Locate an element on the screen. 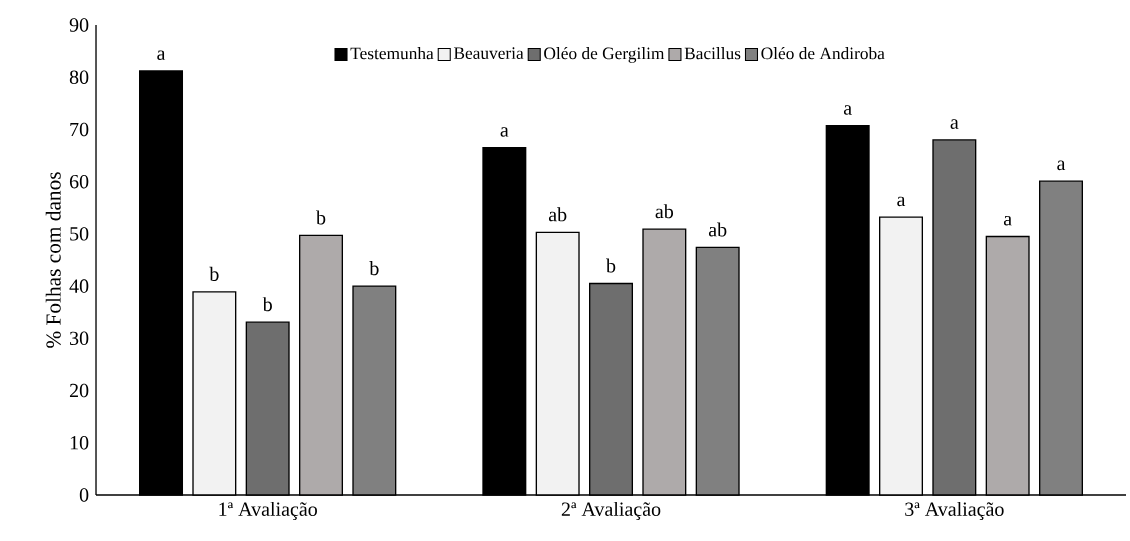  y-tick-label: 0 is located at coordinates (84, 495).